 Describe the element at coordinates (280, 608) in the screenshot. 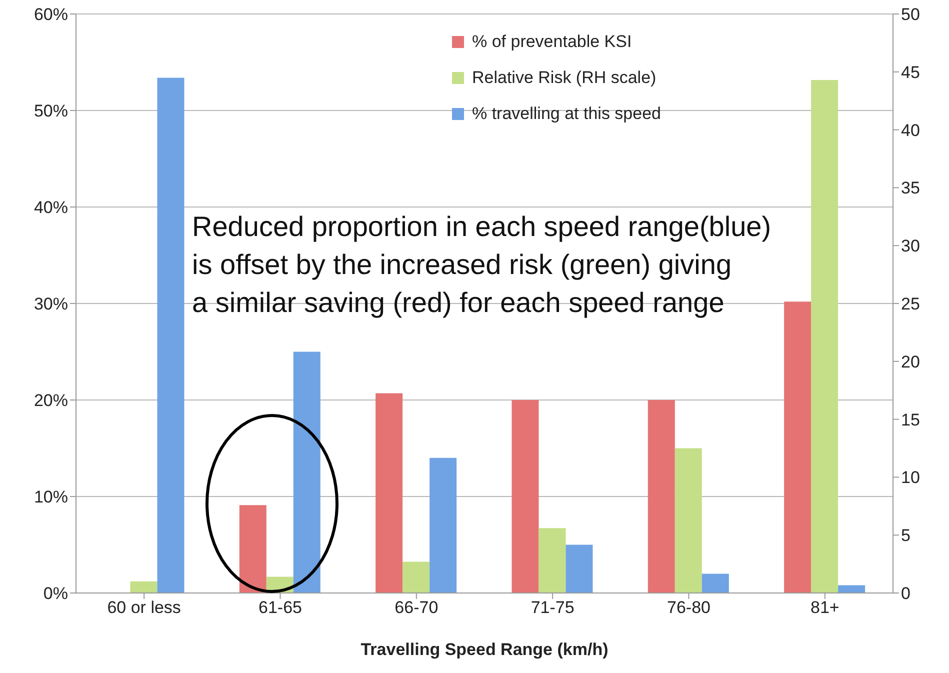

I see `x-tick-label: 61-65` at that location.